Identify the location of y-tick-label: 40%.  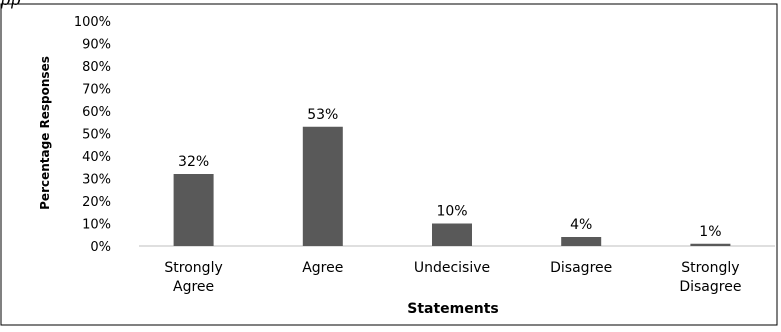
(96, 157).